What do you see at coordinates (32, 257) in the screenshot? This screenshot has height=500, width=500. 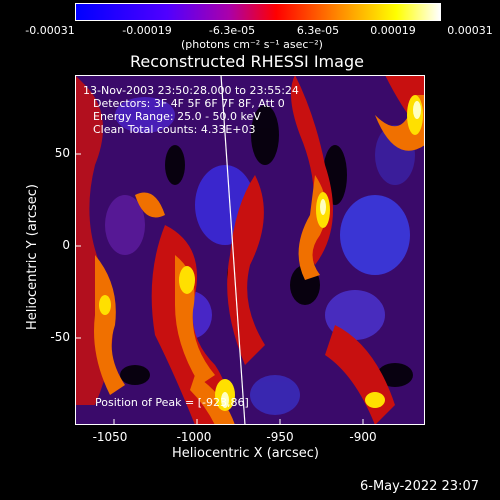 I see `y-axis-label: Heliocentric Y (arcsec)` at bounding box center [32, 257].